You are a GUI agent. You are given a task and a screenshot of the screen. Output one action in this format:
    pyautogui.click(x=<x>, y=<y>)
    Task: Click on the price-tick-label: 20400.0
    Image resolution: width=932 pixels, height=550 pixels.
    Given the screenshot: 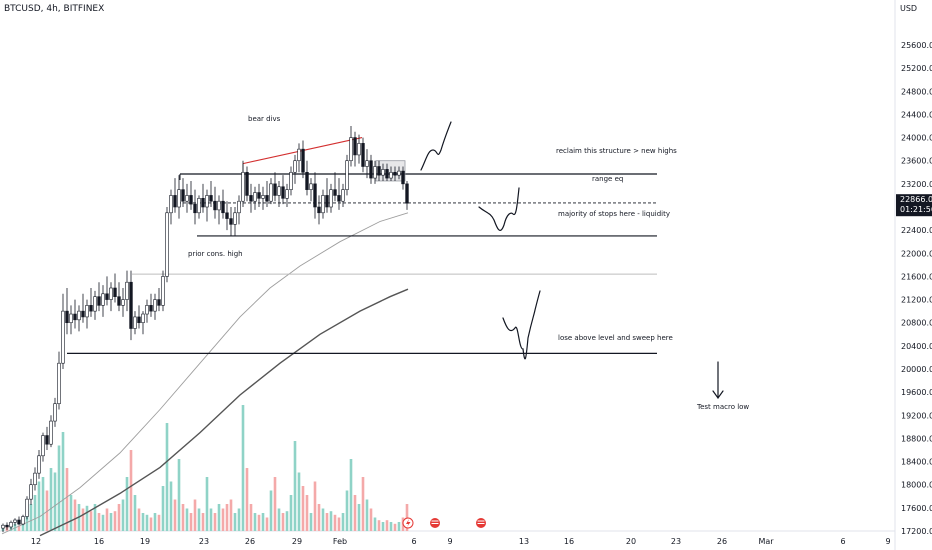 What is the action you would take?
    pyautogui.click(x=916, y=346)
    